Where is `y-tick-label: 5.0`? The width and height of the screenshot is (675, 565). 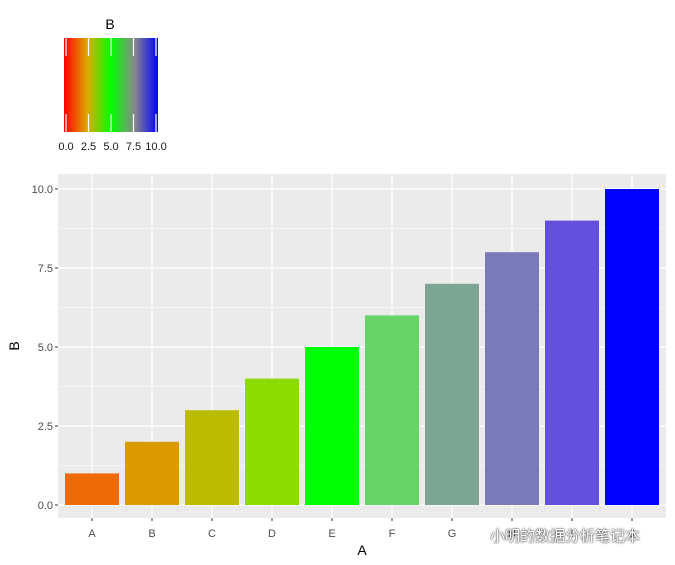
y-tick-label: 5.0 is located at coordinates (45, 348).